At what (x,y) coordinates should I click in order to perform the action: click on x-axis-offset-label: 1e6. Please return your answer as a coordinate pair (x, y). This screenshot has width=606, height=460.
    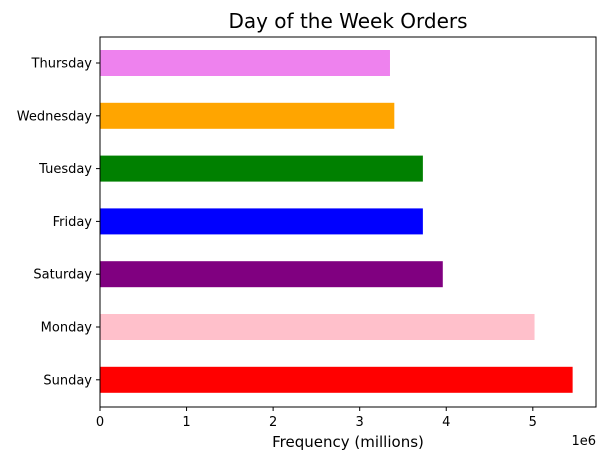
    Looking at the image, I should click on (583, 441).